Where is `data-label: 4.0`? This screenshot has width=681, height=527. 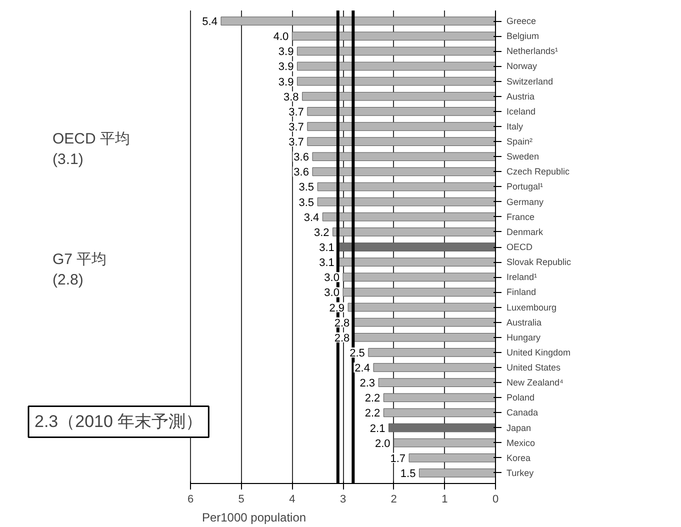 data-label: 4.0 is located at coordinates (281, 37).